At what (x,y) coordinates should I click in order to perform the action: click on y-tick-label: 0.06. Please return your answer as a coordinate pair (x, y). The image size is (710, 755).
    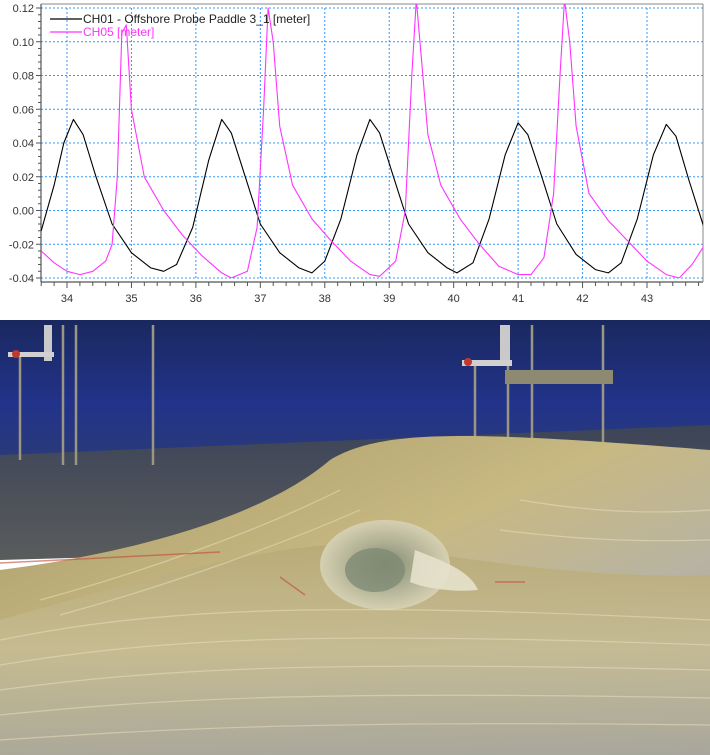
    Looking at the image, I should click on (23, 110).